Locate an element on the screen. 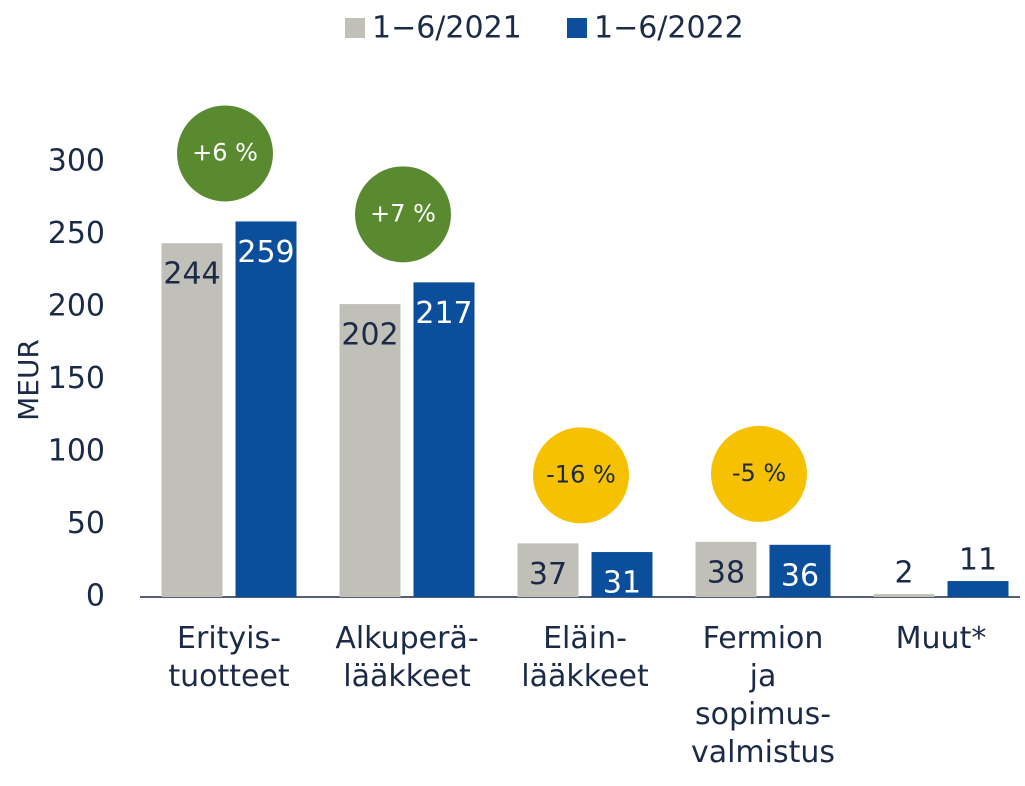 The height and width of the screenshot is (786, 1025). annotation-text: -5 % is located at coordinates (759, 473).